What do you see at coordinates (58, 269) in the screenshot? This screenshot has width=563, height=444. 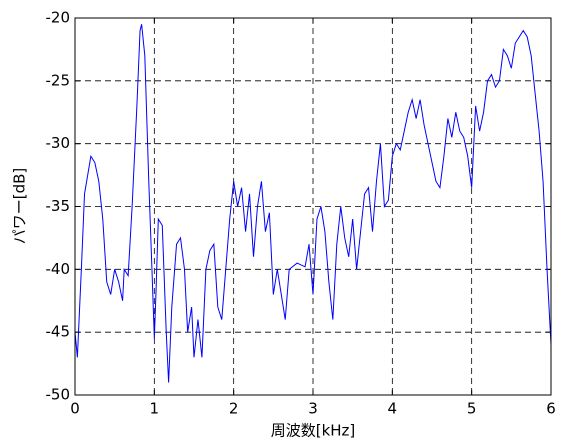 I see `y-tick-label: -40` at bounding box center [58, 269].